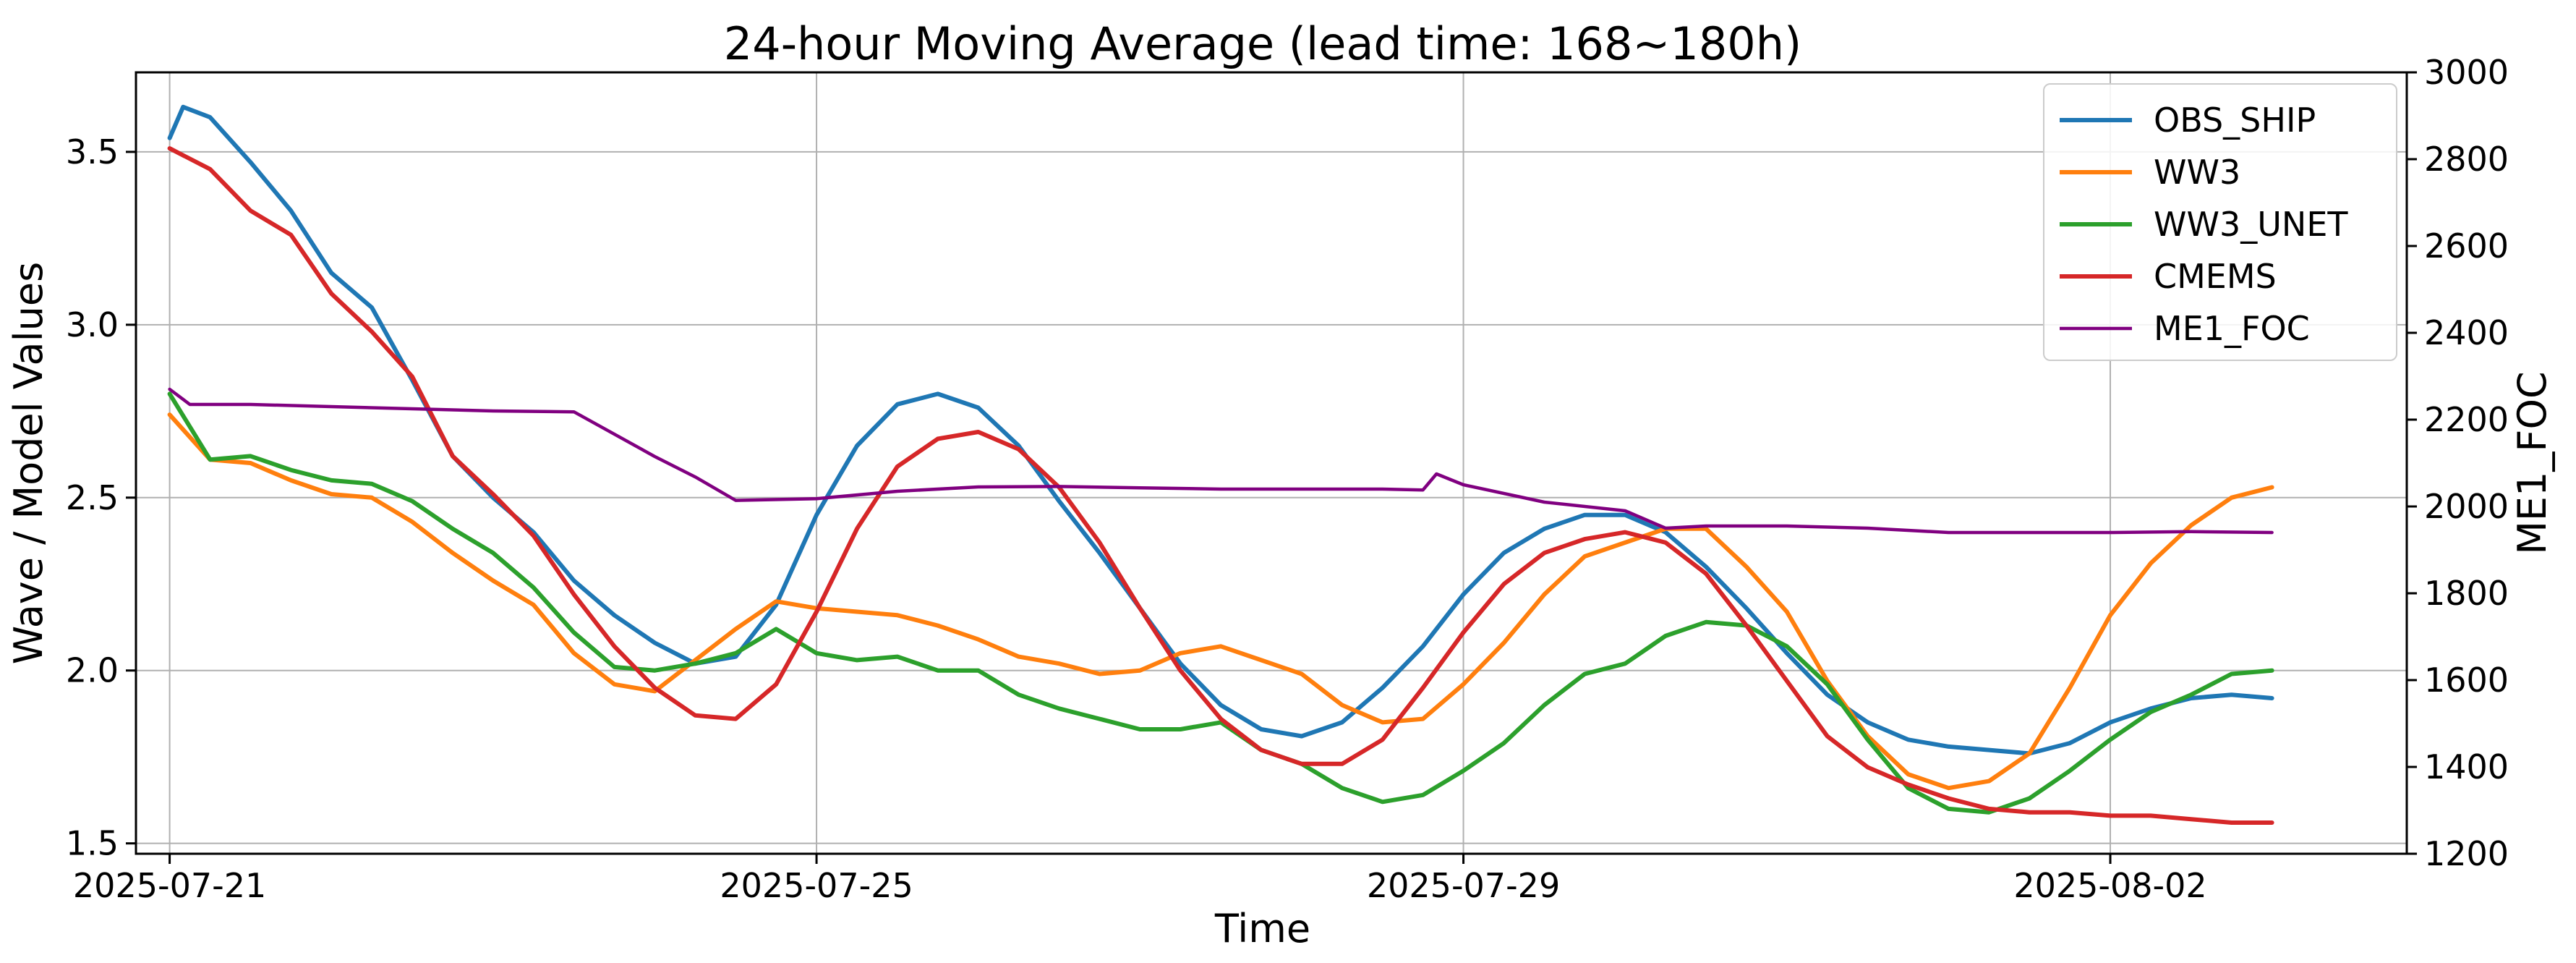 The height and width of the screenshot is (963, 2576). What do you see at coordinates (2466, 159) in the screenshot?
I see `y2-tick-label: 2800` at bounding box center [2466, 159].